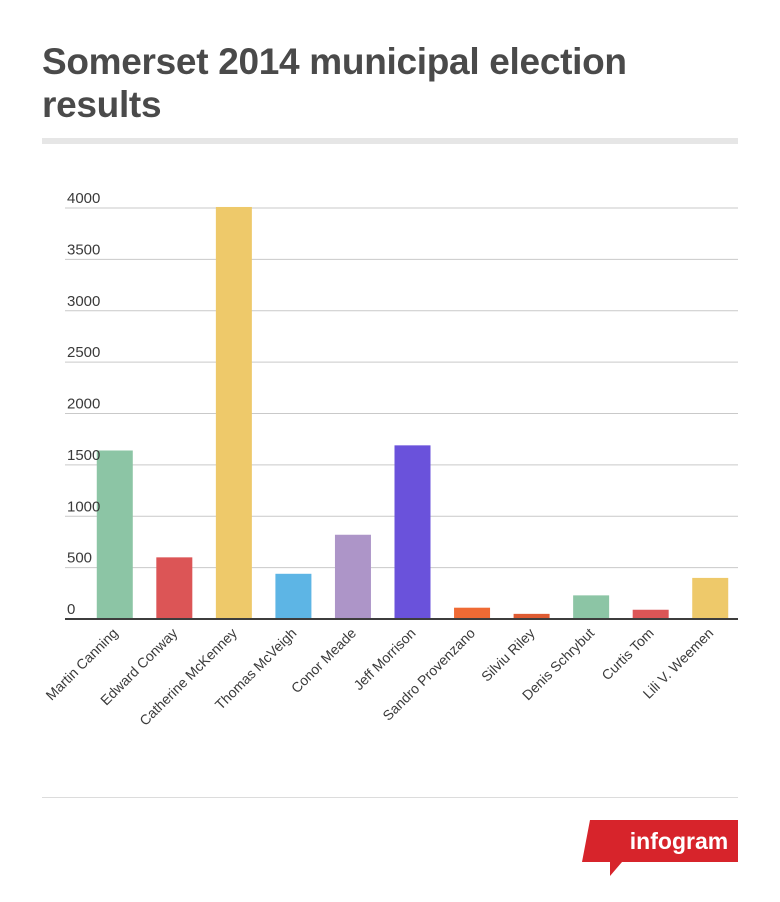 This screenshot has height=902, width=780. What do you see at coordinates (83, 301) in the screenshot?
I see `y-tick-label: 3000` at bounding box center [83, 301].